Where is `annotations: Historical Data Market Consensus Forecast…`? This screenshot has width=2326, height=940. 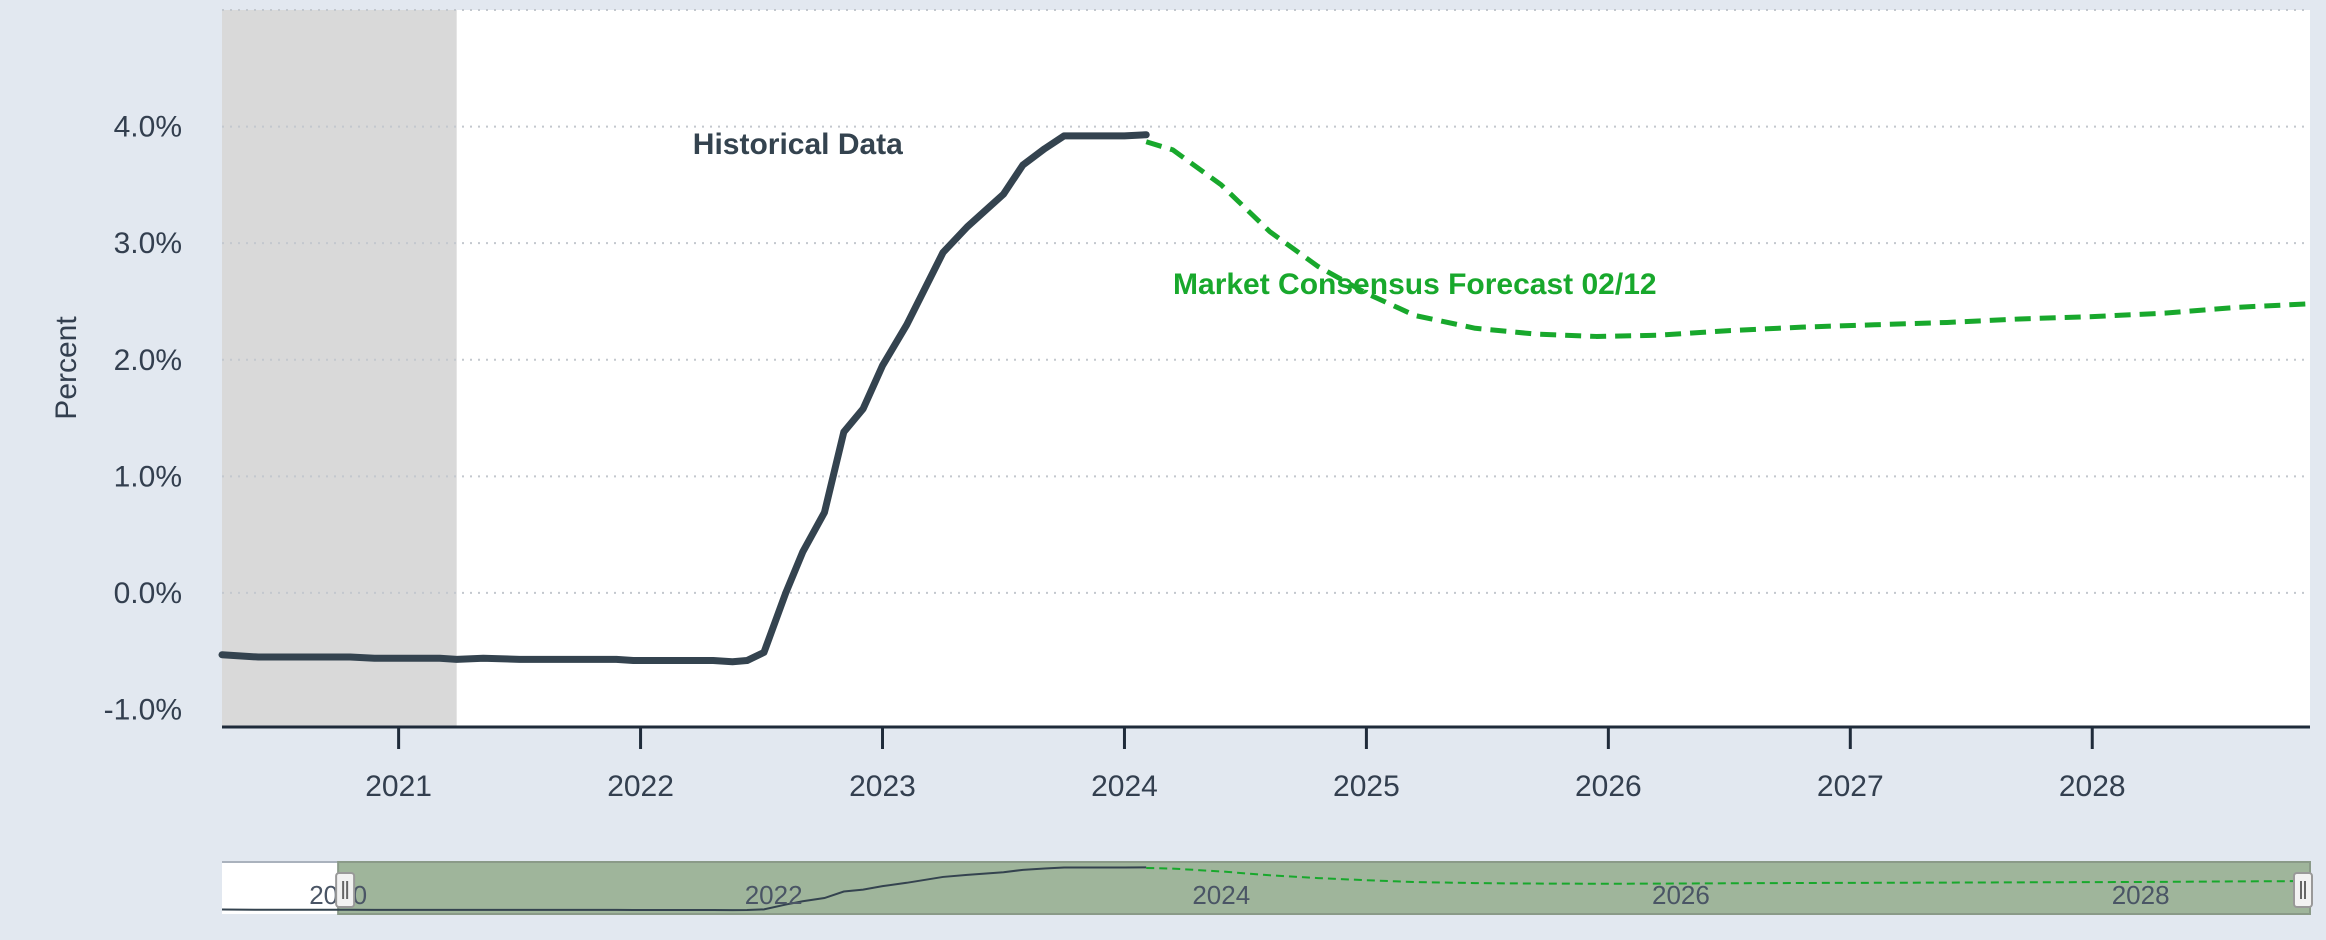
annotations: Historical Data Market Consensus Forecast… is located at coordinates (1175, 214).